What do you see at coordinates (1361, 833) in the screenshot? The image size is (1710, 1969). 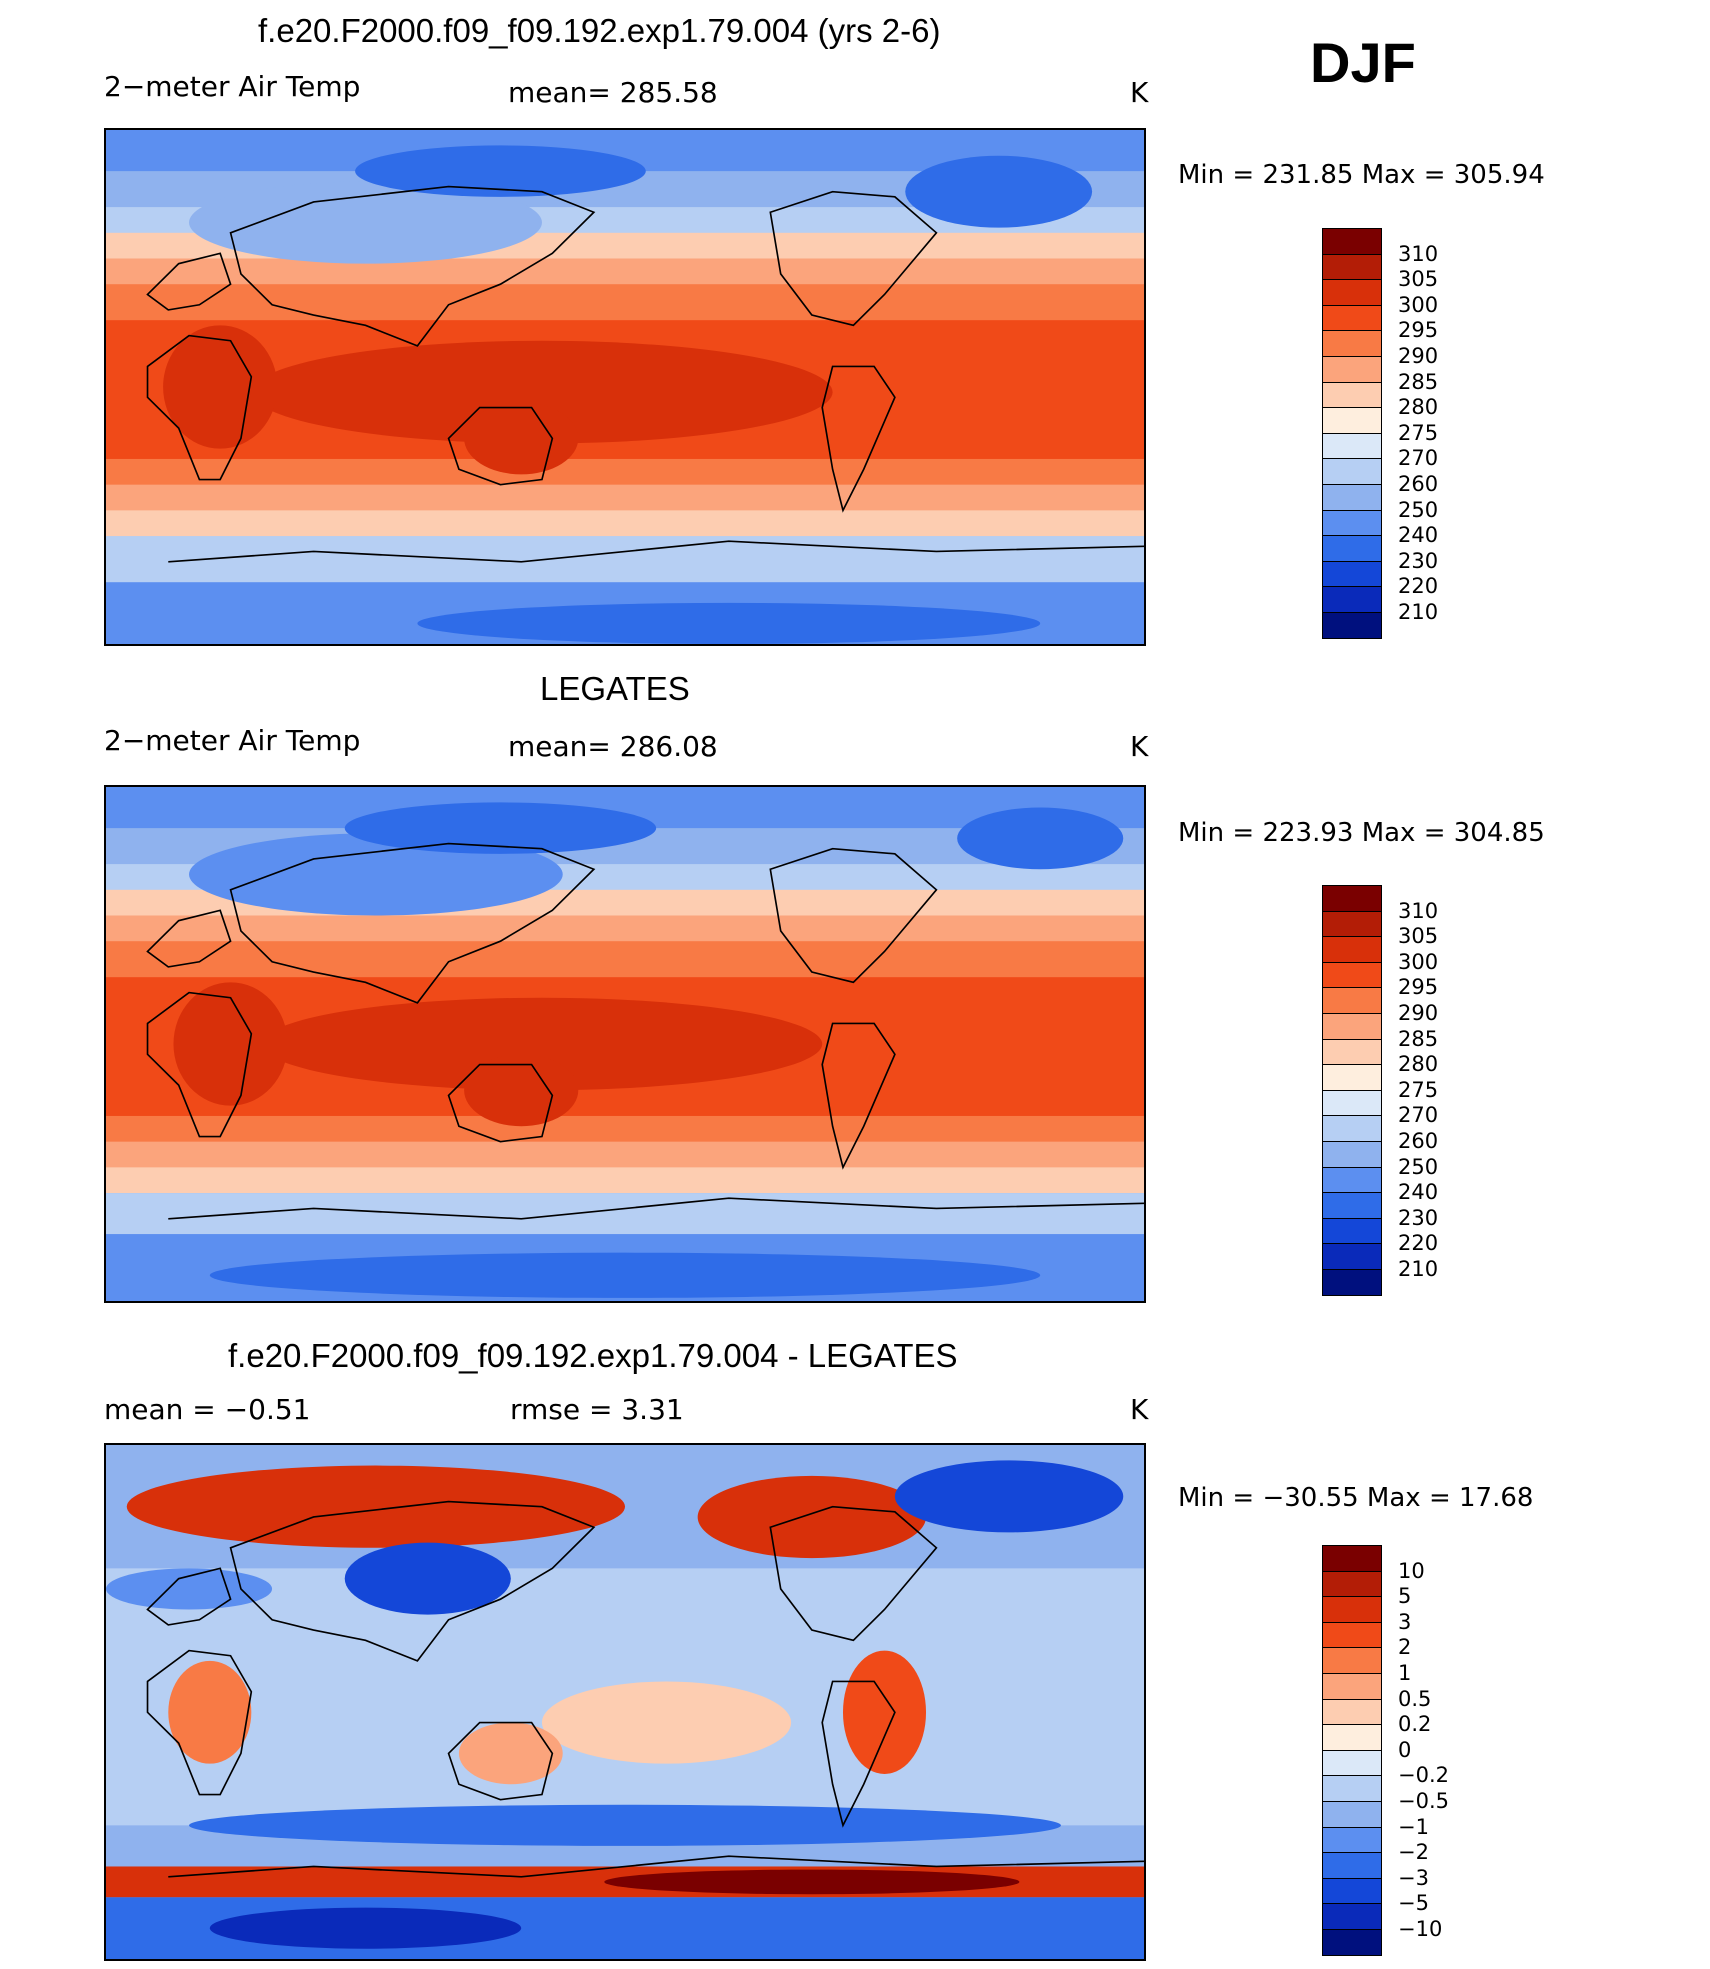 I see `panel-2-minmax: Min = 223.93 Max = 304.85` at bounding box center [1361, 833].